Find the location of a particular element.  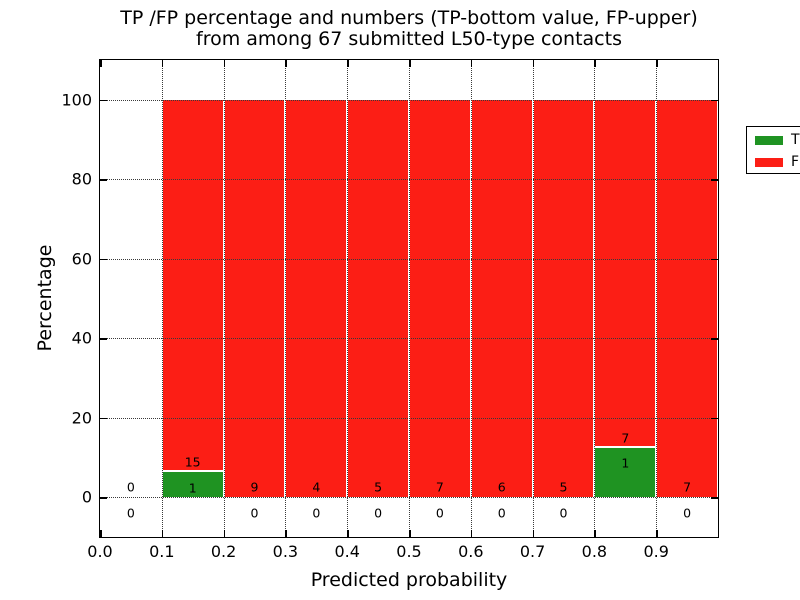

fp-count-label: 0 is located at coordinates (130, 487).